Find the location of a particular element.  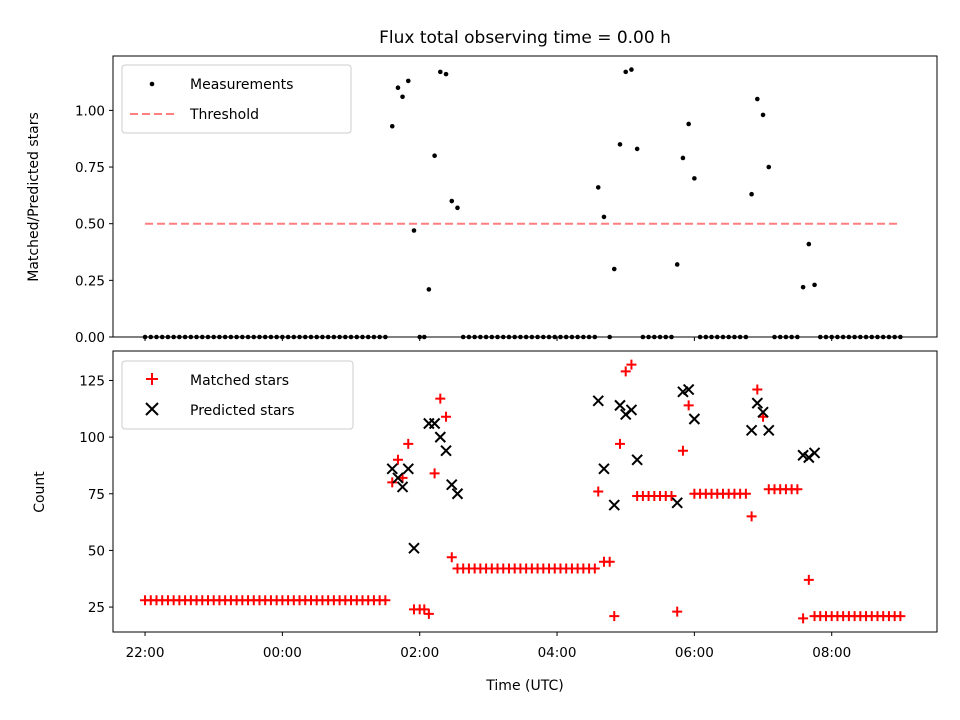

top-legend: Measurements Threshold is located at coordinates (236, 99).